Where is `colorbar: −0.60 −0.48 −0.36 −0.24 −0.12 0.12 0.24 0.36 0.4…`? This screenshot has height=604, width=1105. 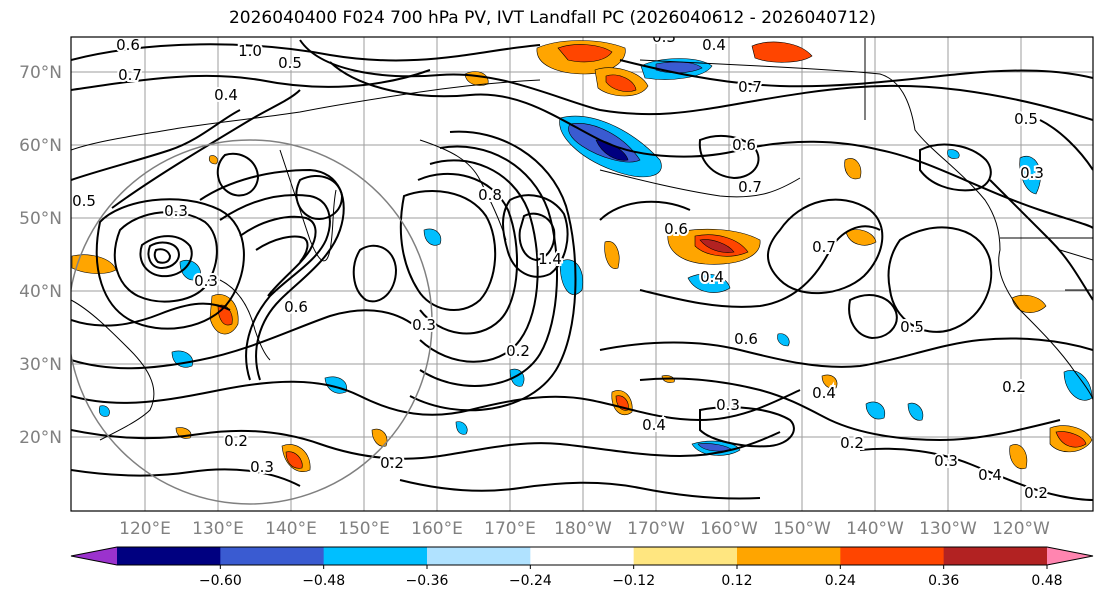
colorbar: −0.60 −0.48 −0.36 −0.24 −0.12 0.12 0.24 0.36 0.4… is located at coordinates (582, 567).